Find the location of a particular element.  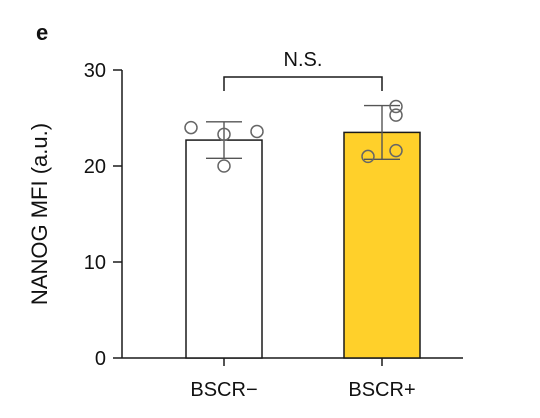

panel-label: e is located at coordinates (42, 32).